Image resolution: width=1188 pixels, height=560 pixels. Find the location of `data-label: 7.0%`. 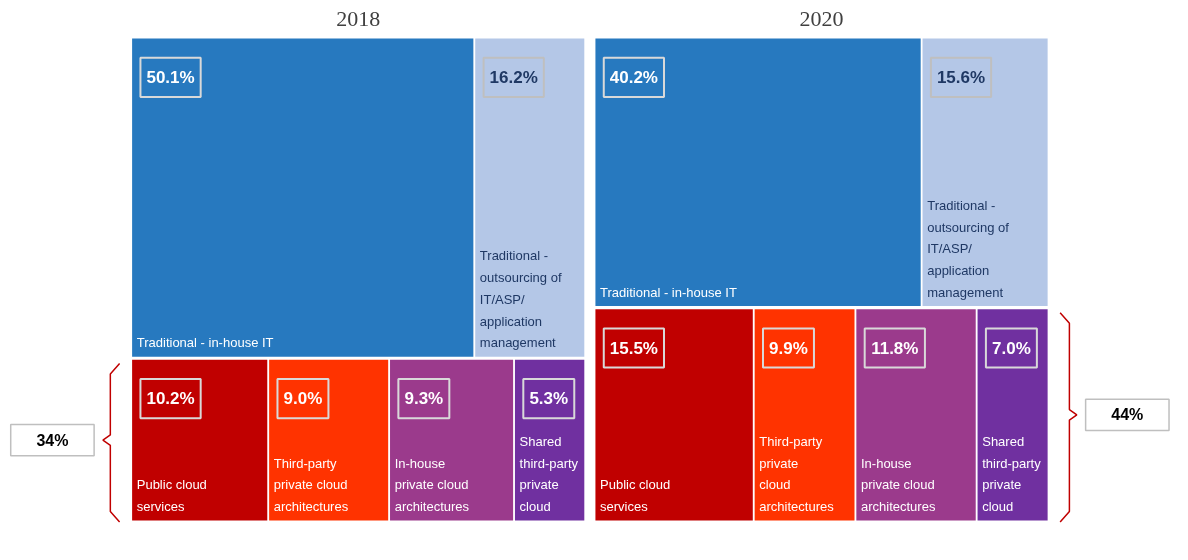

data-label: 7.0% is located at coordinates (1011, 348).